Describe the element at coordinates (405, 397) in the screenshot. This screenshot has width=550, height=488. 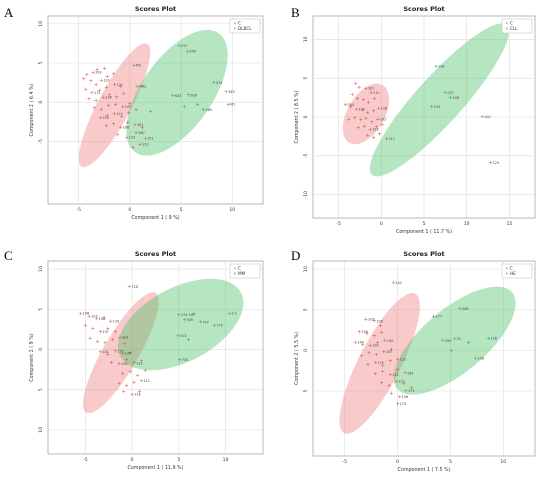
I see `point-label: 156` at that location.